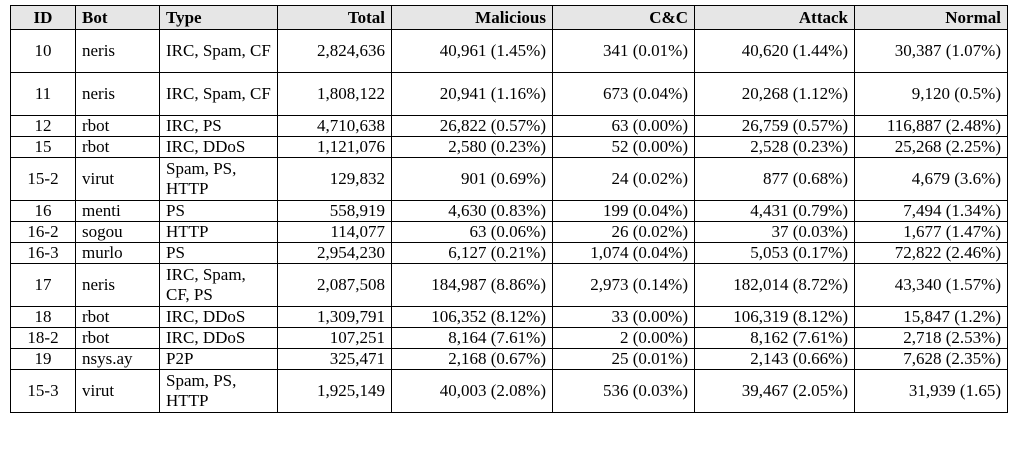  I want to click on cell-cc: 2,973 (0.14%), so click(623, 285).